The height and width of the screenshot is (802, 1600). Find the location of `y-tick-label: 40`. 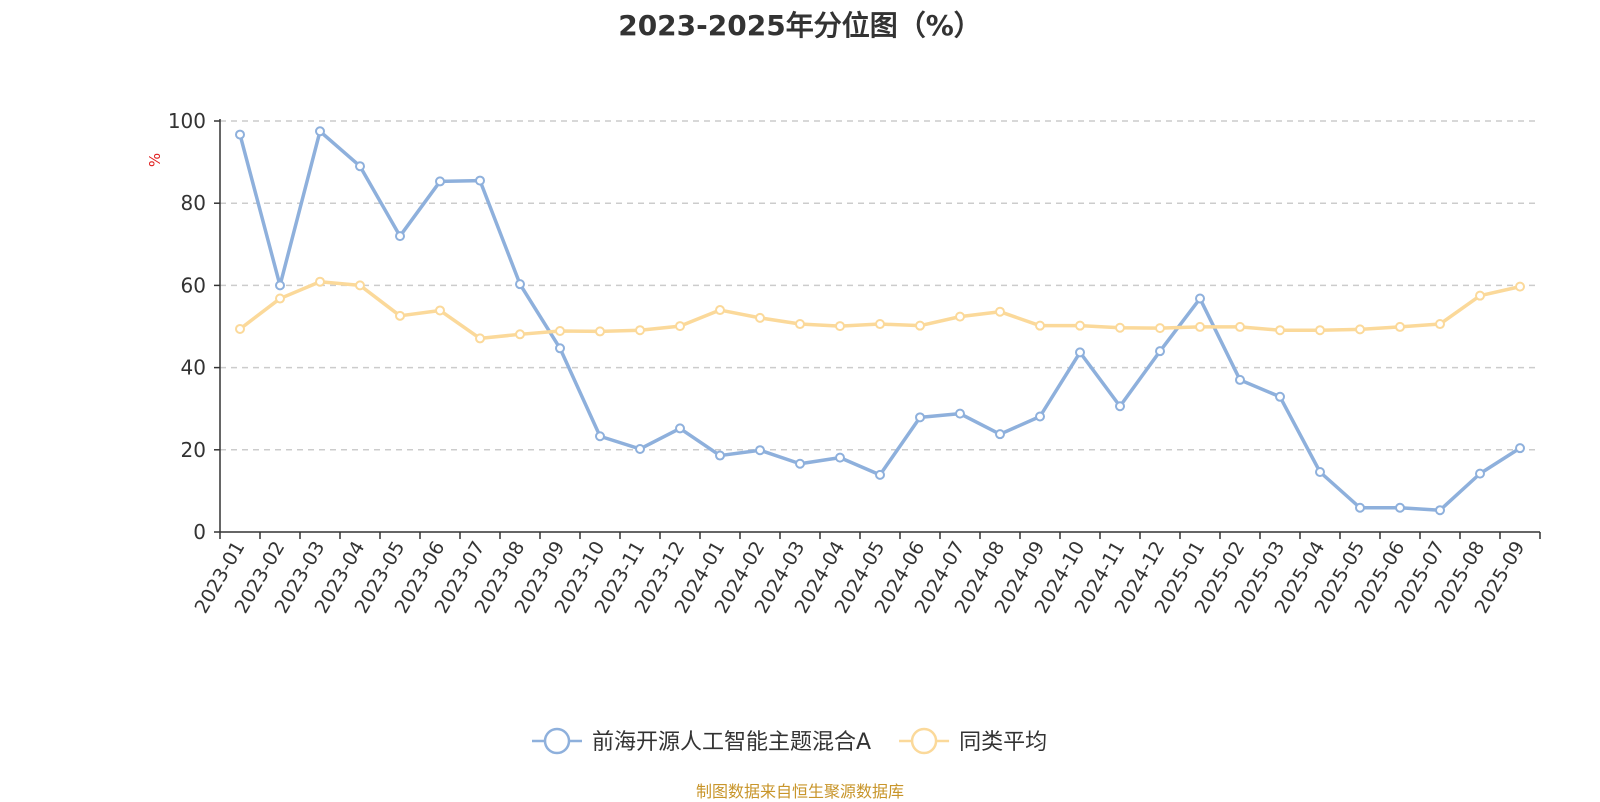

y-tick-label: 40 is located at coordinates (193, 368).